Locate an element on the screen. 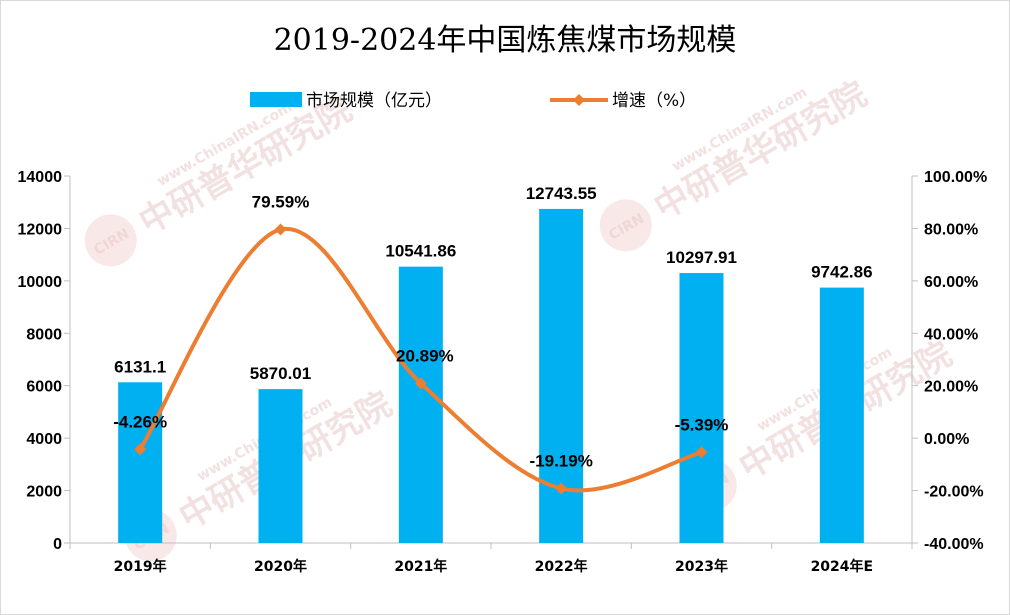 This screenshot has height=615, width=1010. bar-value-label: 6131.1 is located at coordinates (140, 366).